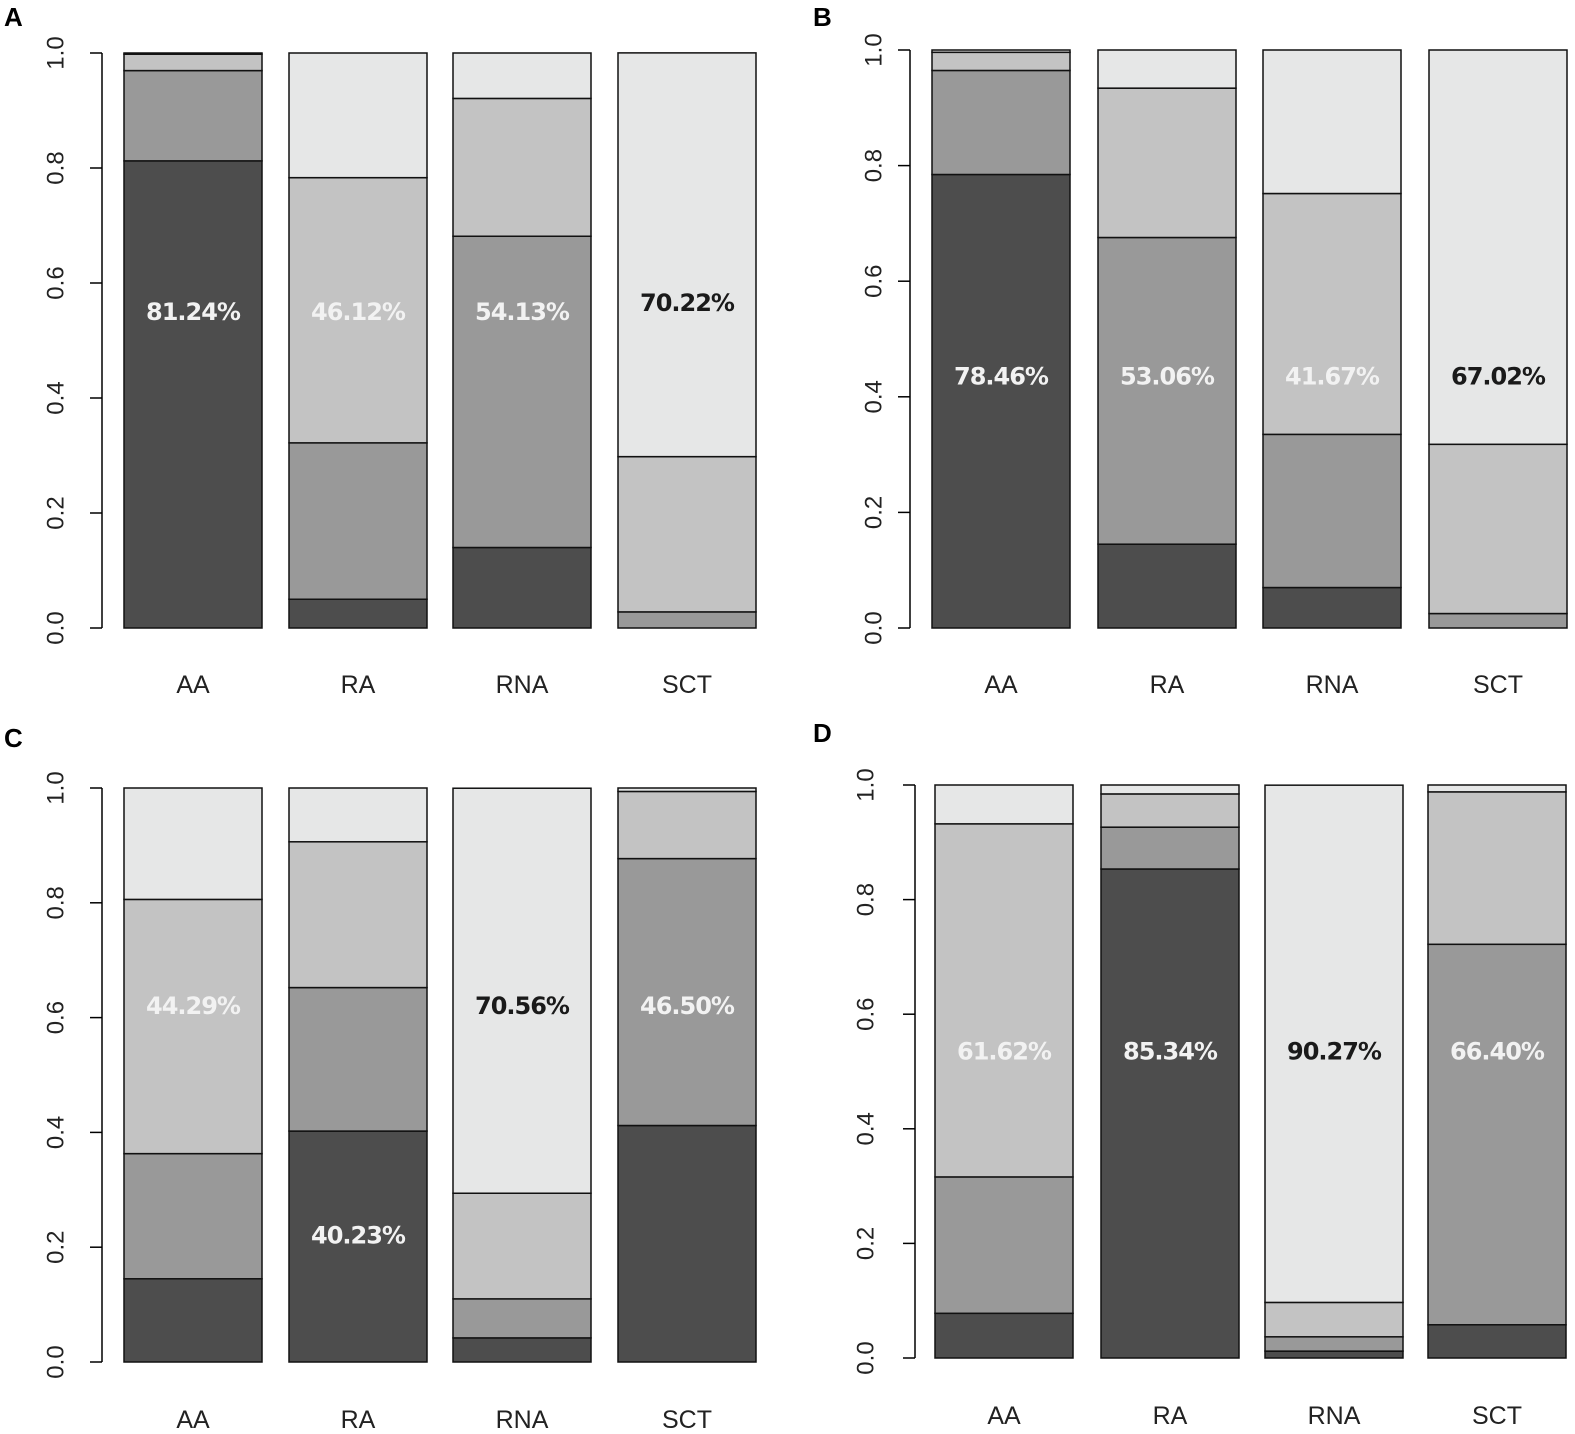 This screenshot has height=1434, width=1575. I want to click on percent-label: 85.34%, so click(1170, 1051).